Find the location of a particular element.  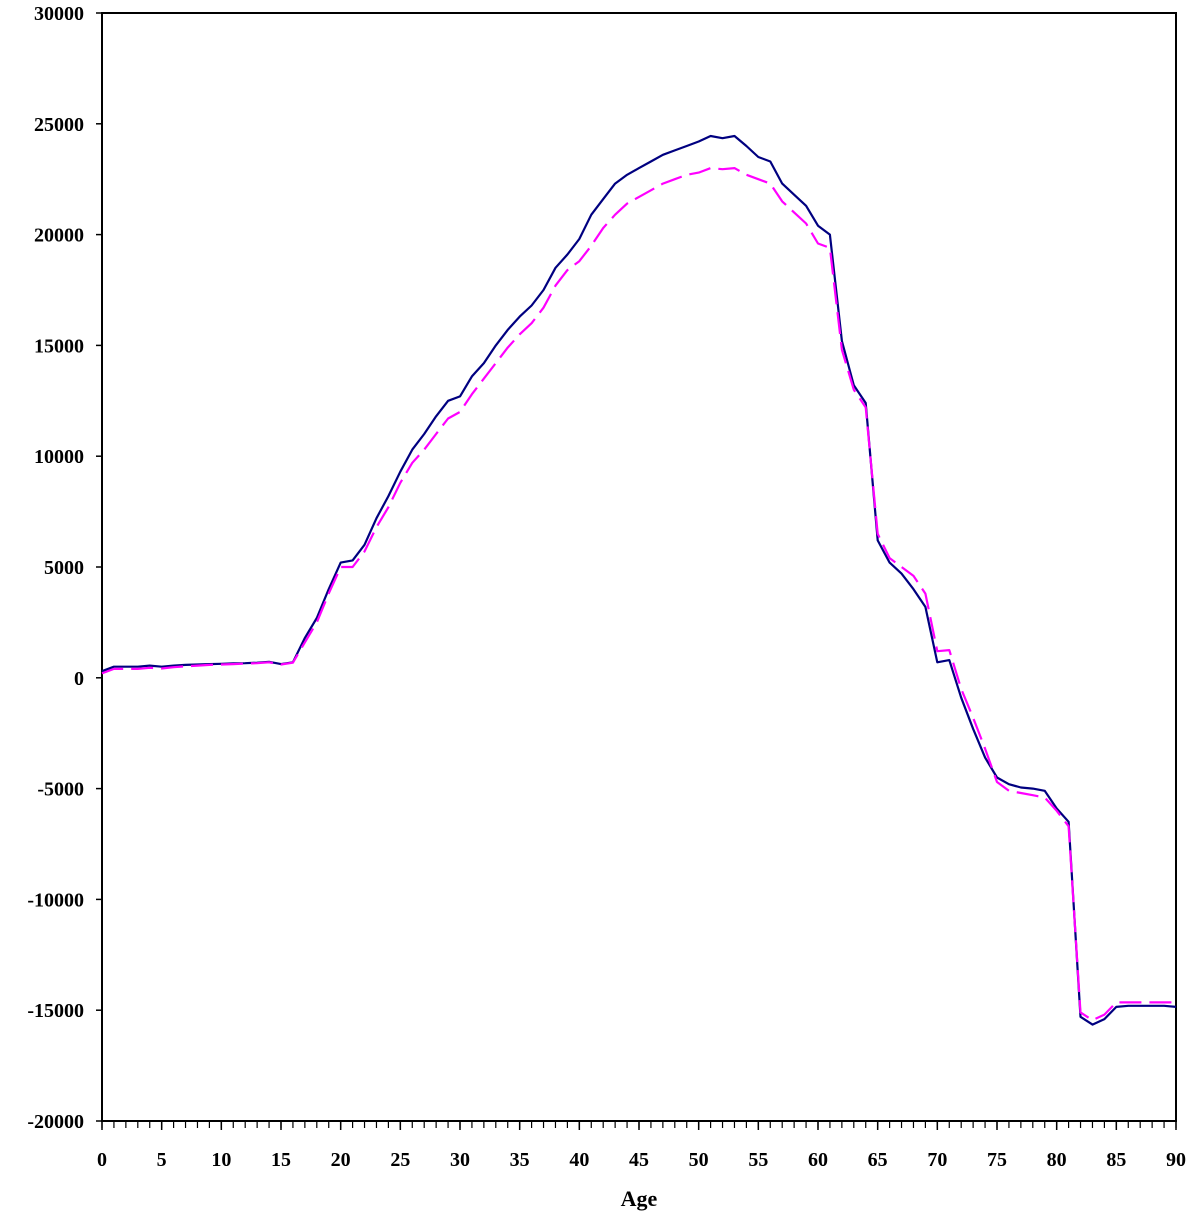

x-tick-label: 30 is located at coordinates (460, 1160).